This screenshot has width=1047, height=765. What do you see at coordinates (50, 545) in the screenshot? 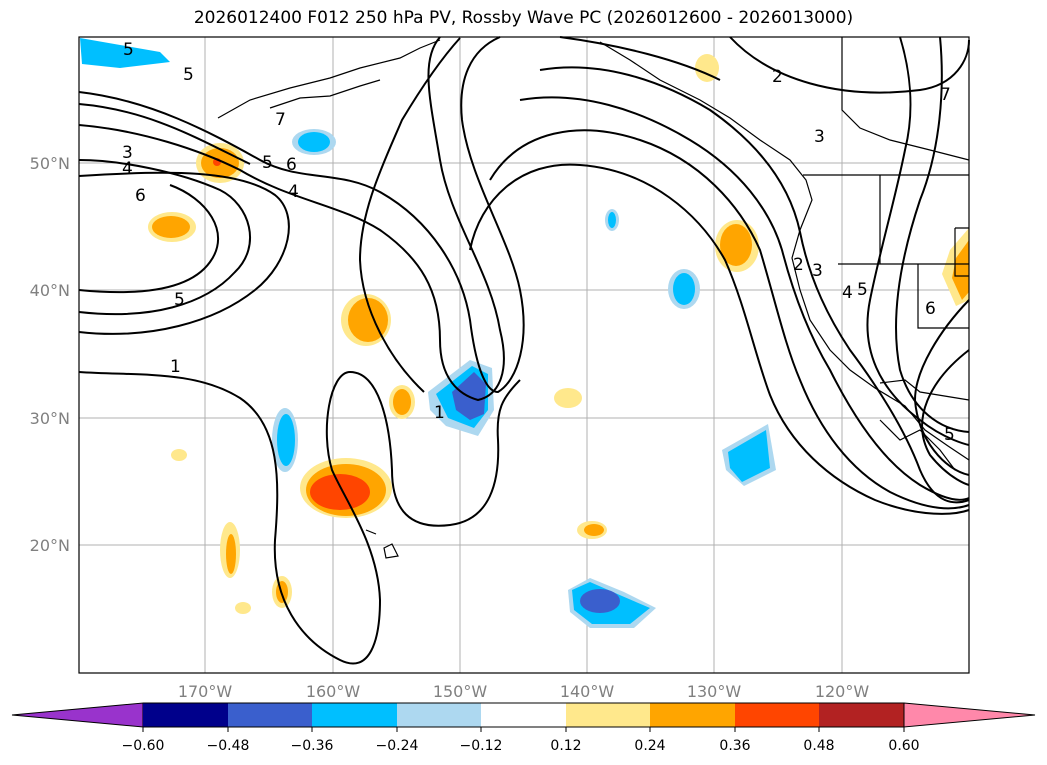
I see `lat-tick-label: 20°N` at bounding box center [50, 545].